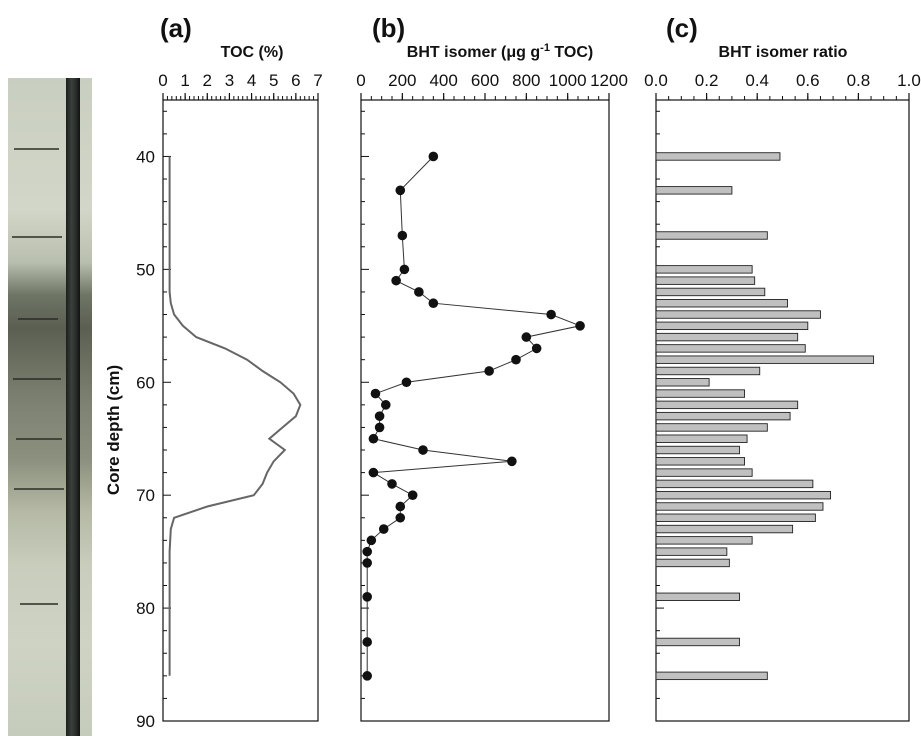 This screenshot has width=921, height=736. I want to click on panel-c-label: (c), so click(682, 28).